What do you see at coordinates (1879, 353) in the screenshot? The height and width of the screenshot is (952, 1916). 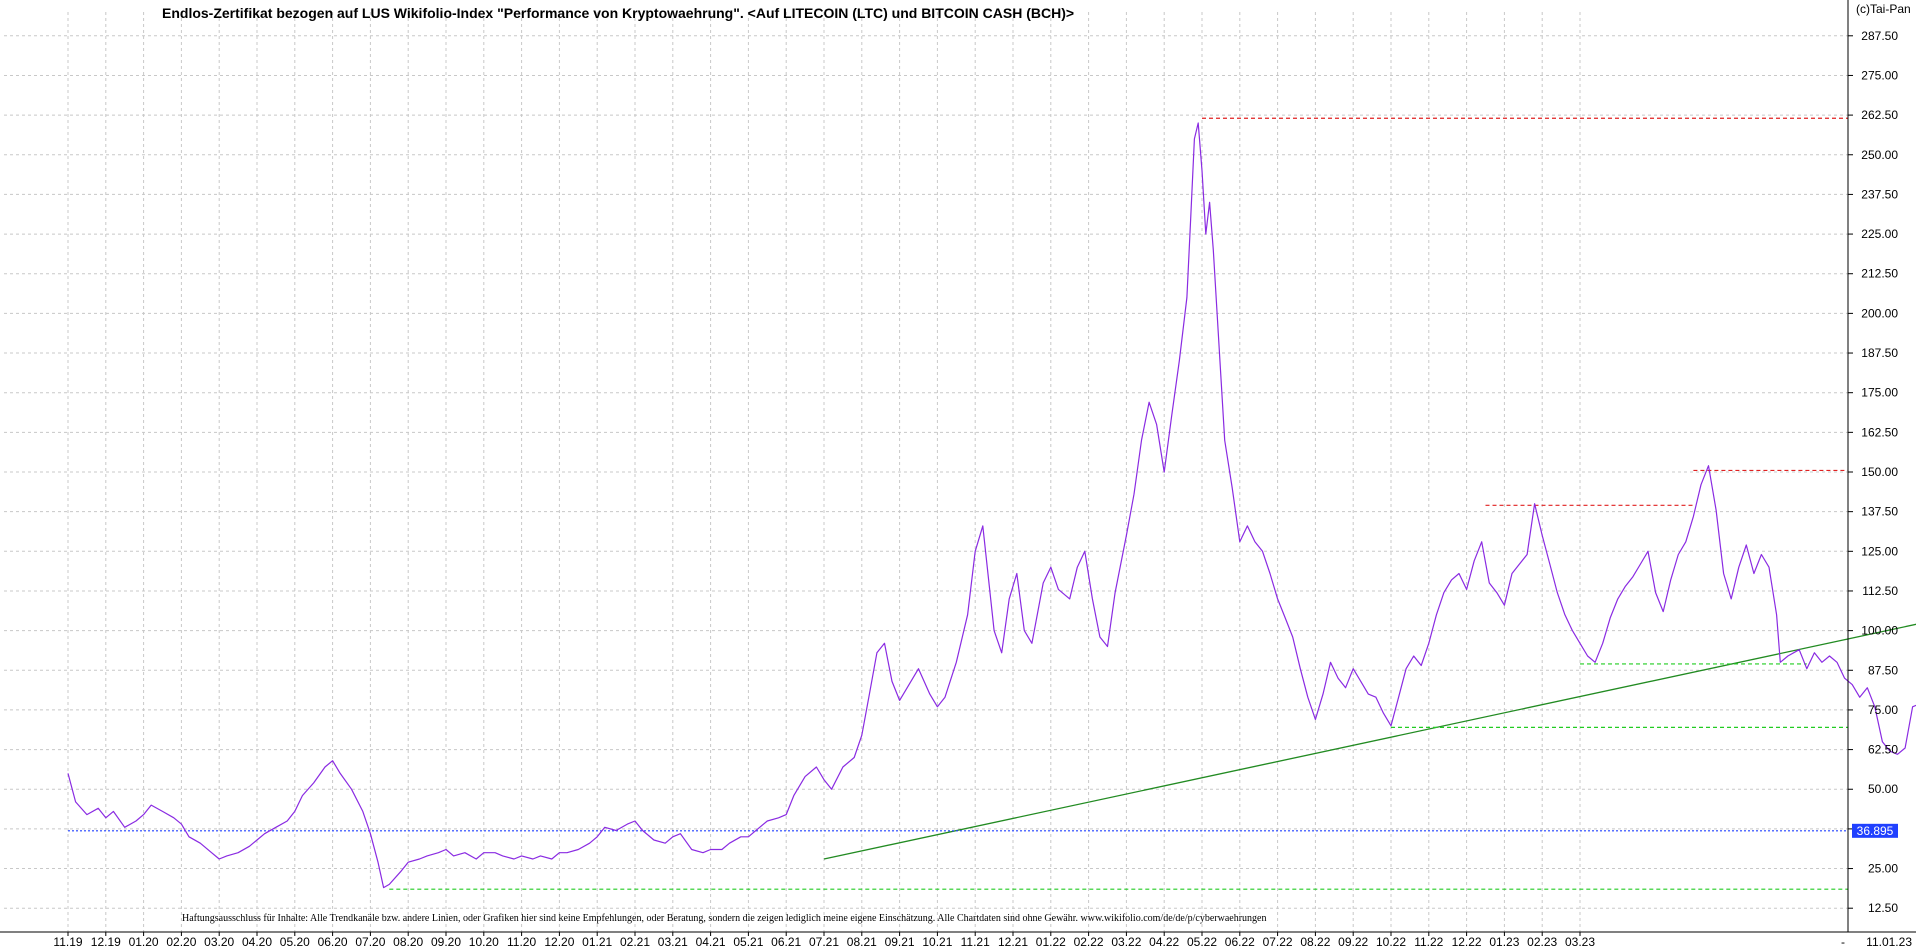 I see `y-tick-label: 187.50` at bounding box center [1879, 353].